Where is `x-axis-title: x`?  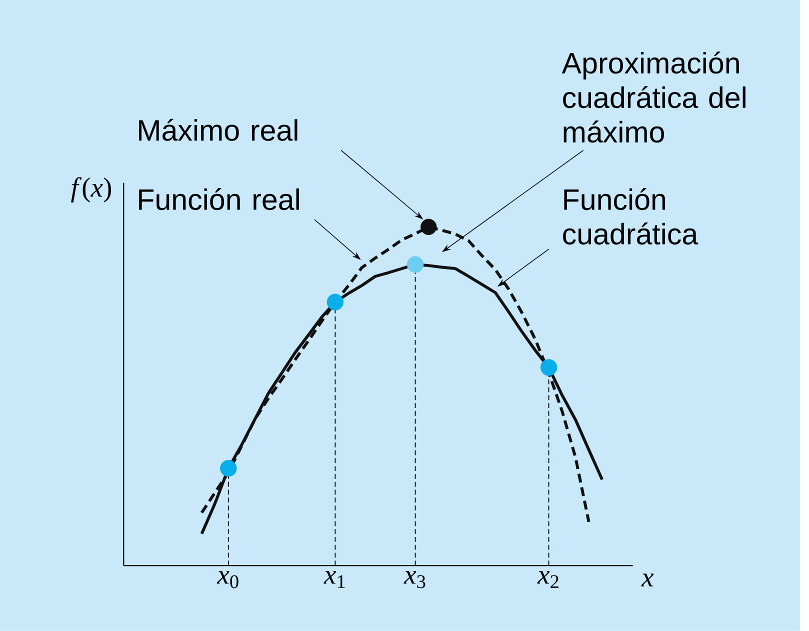
x-axis-title: x is located at coordinates (647, 580).